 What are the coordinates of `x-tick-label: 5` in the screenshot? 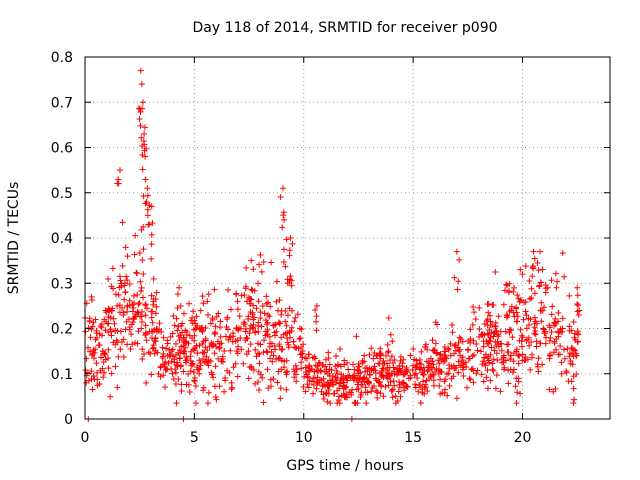 It's located at (194, 438).